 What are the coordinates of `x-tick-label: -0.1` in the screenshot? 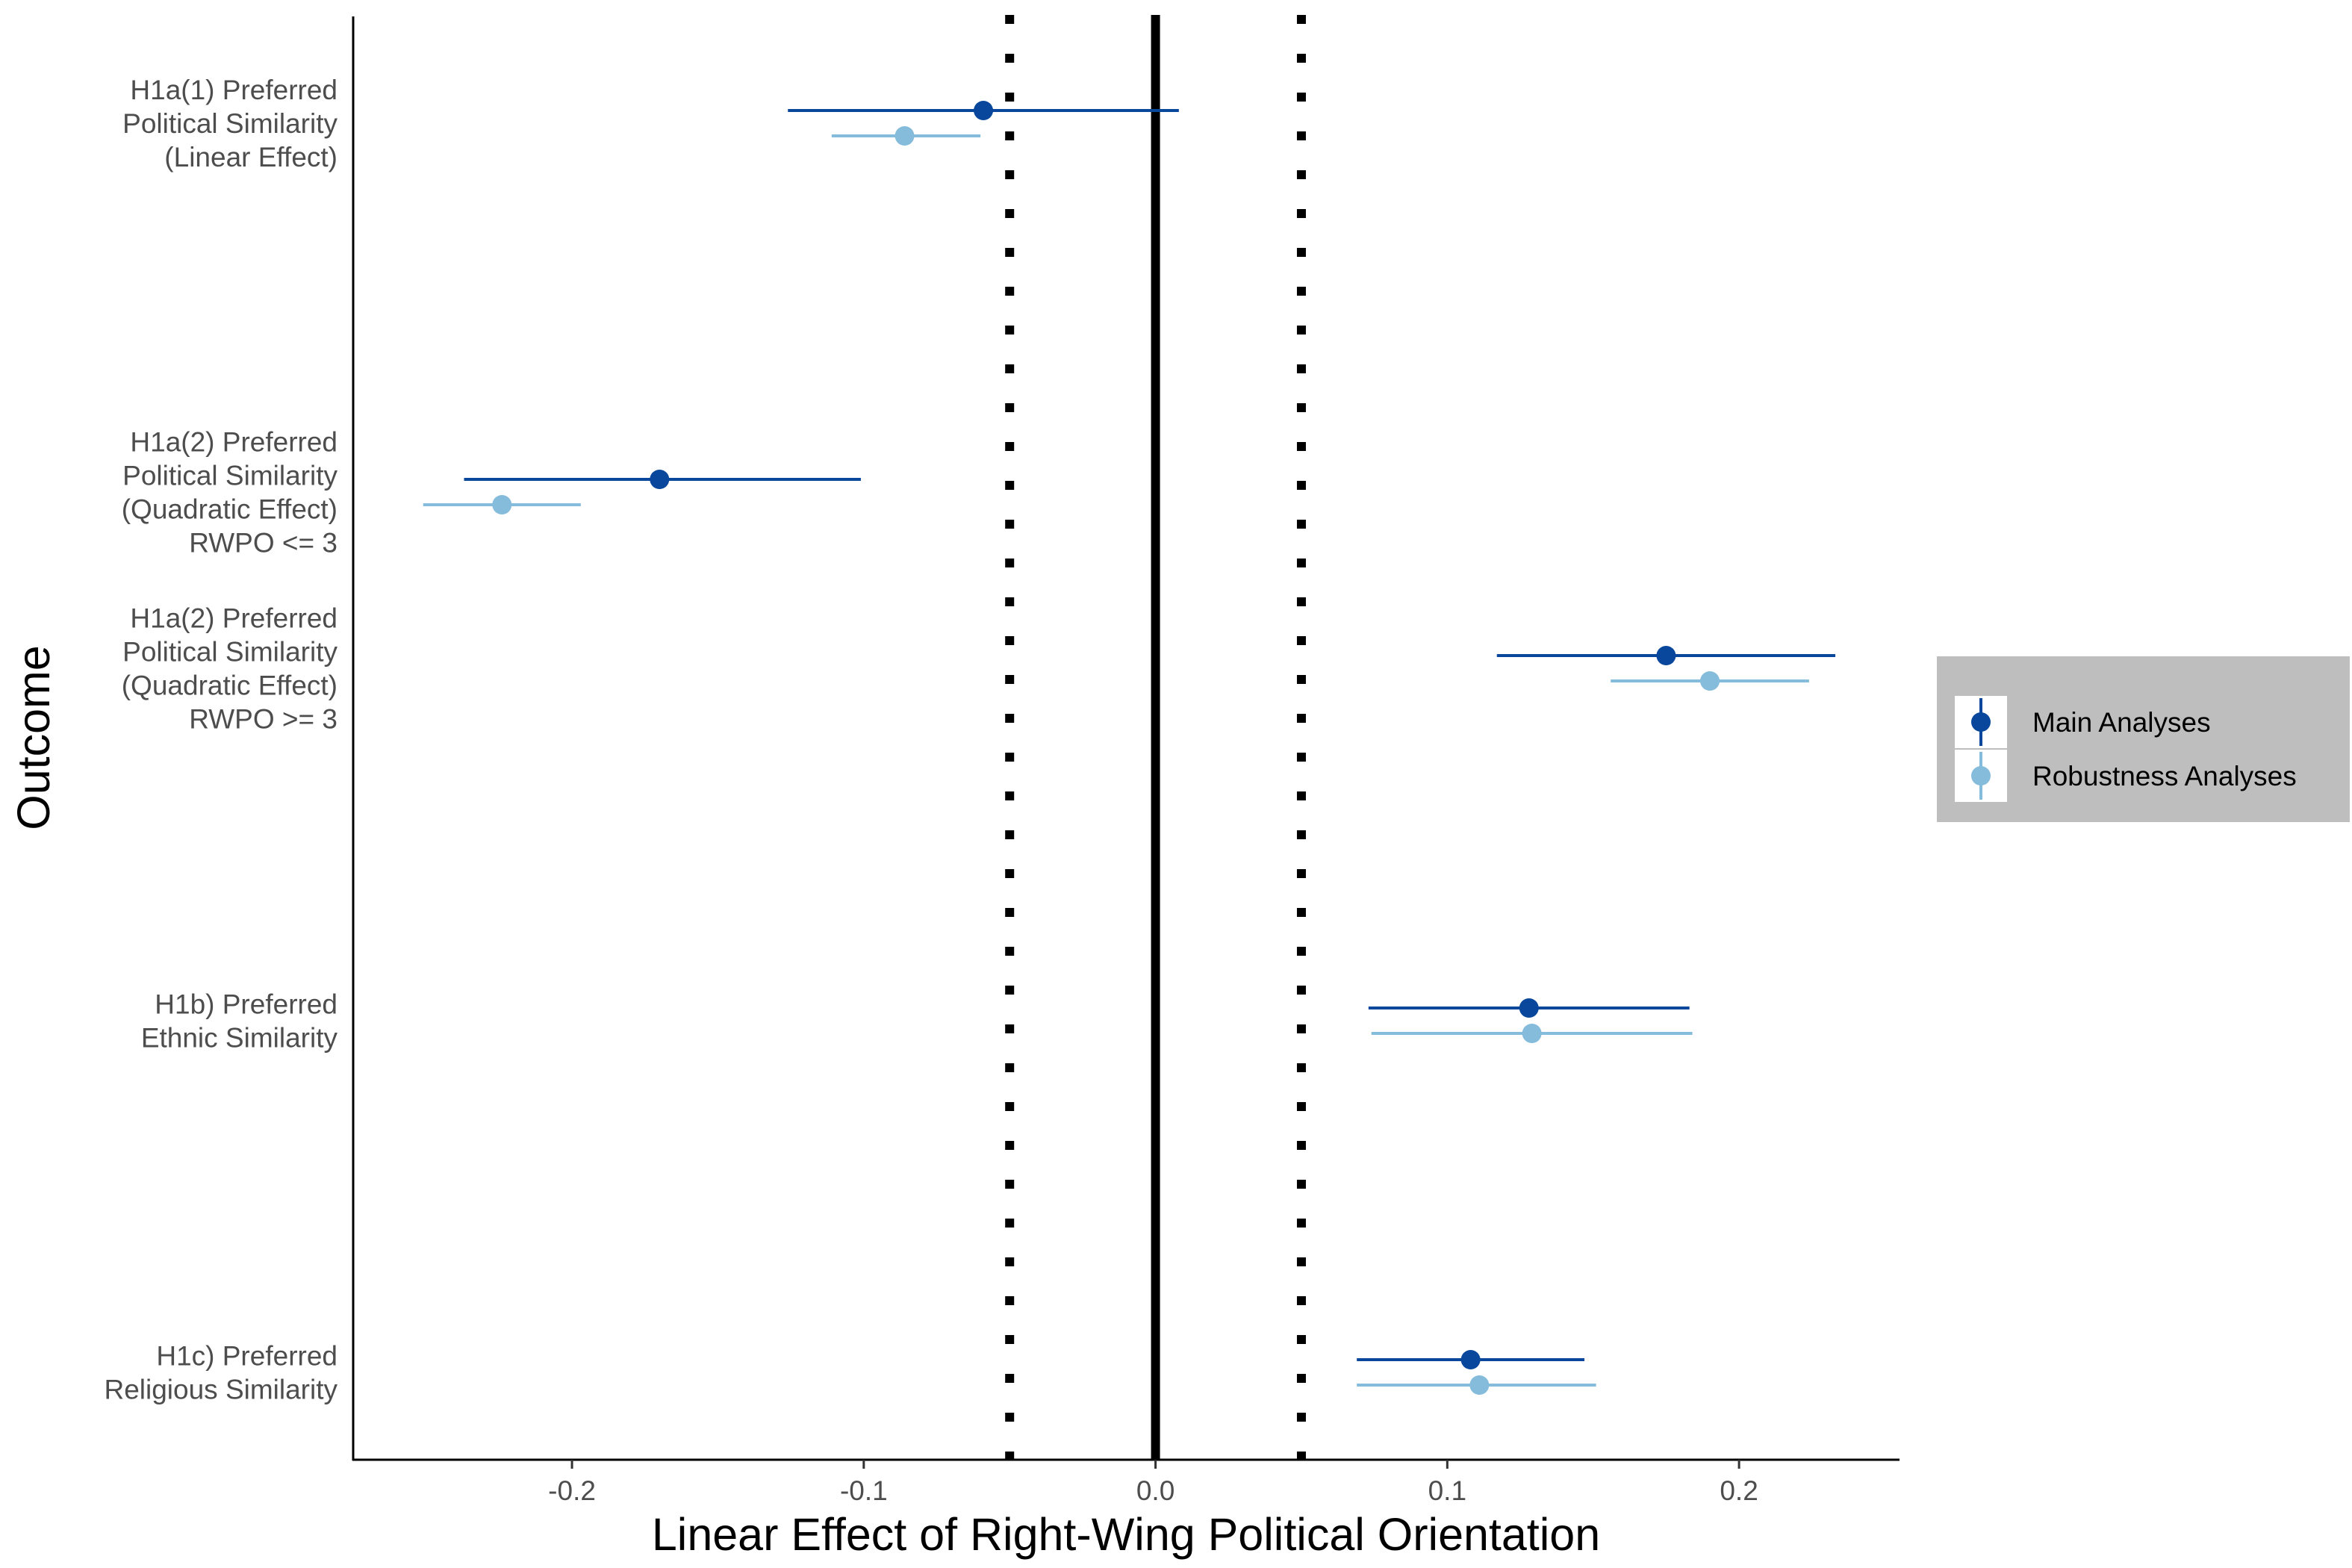 It's located at (864, 1490).